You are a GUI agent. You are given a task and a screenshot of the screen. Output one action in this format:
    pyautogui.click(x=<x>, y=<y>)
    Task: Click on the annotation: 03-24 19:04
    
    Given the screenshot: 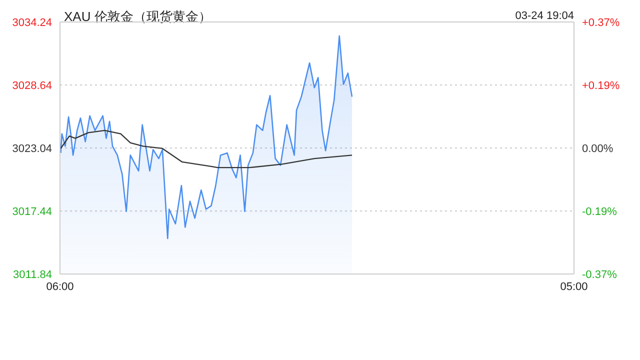 What is the action you would take?
    pyautogui.click(x=544, y=16)
    